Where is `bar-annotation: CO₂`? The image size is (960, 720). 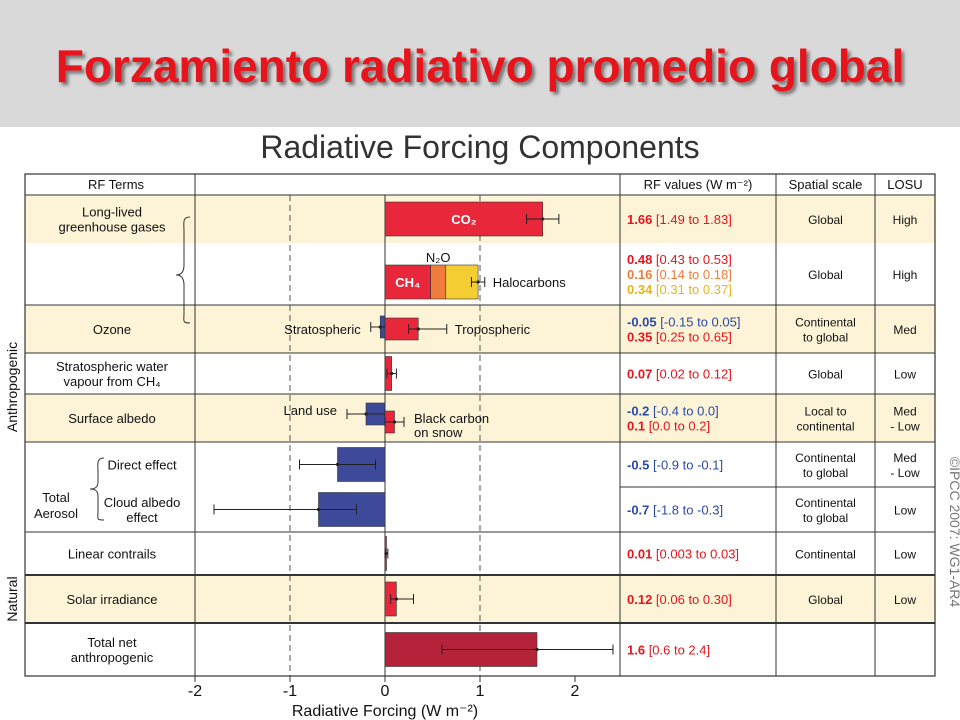
bar-annotation: CO₂ is located at coordinates (464, 219).